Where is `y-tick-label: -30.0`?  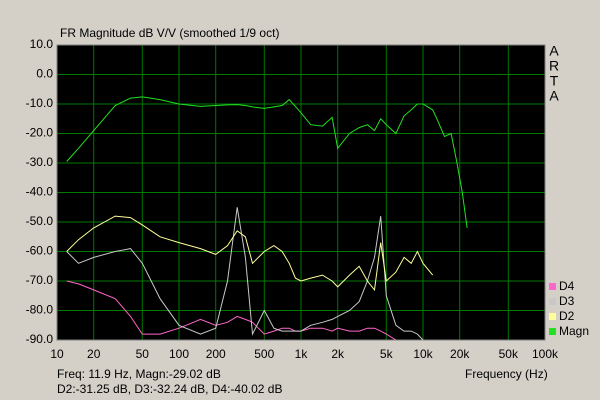
y-tick-label: -30.0 is located at coordinates (40, 162).